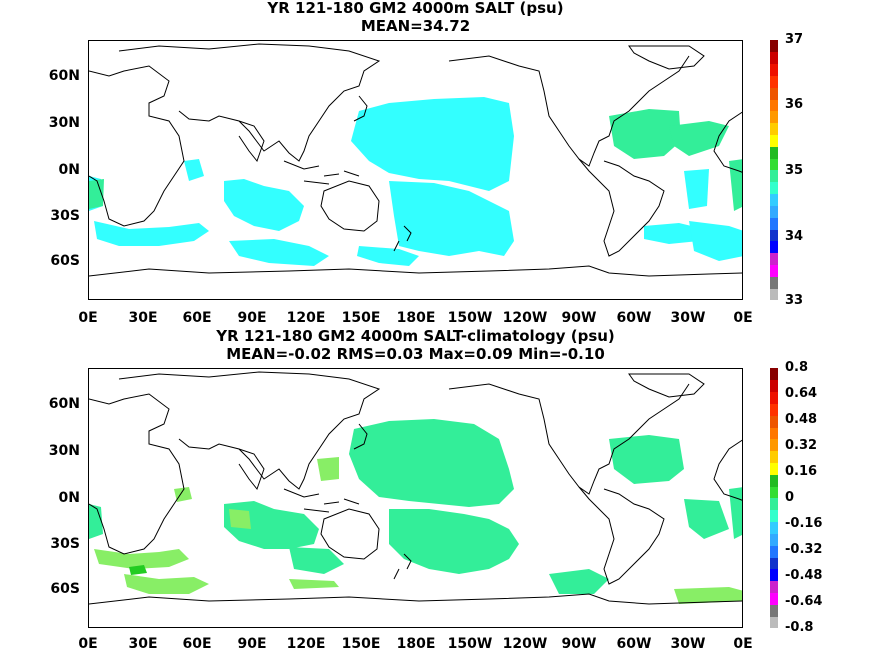 The image size is (875, 656). Describe the element at coordinates (634, 318) in the screenshot. I see `panel1-lon-60w: 60W` at that location.